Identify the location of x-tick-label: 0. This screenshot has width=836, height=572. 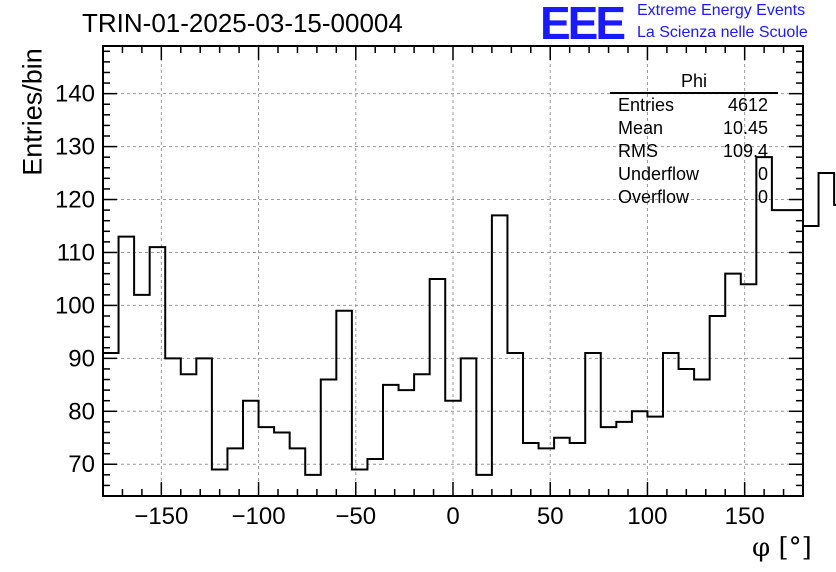
(452, 516).